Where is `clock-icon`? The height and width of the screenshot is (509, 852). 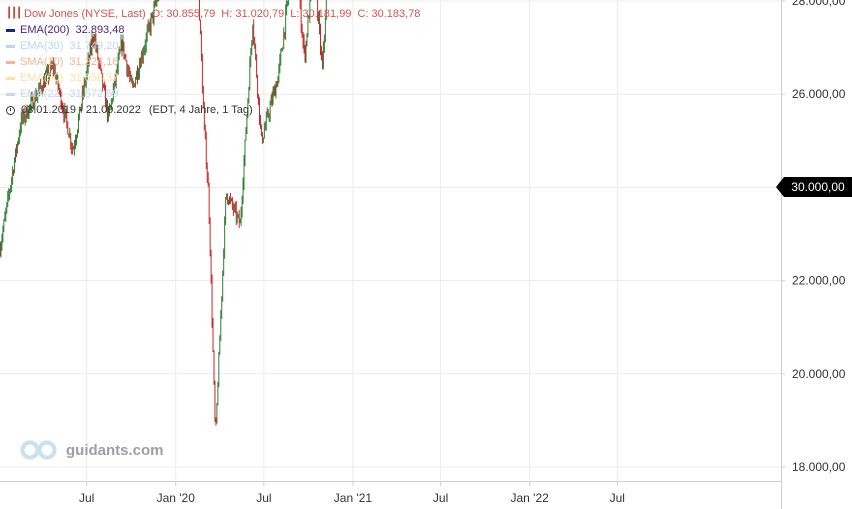 clock-icon is located at coordinates (10, 110).